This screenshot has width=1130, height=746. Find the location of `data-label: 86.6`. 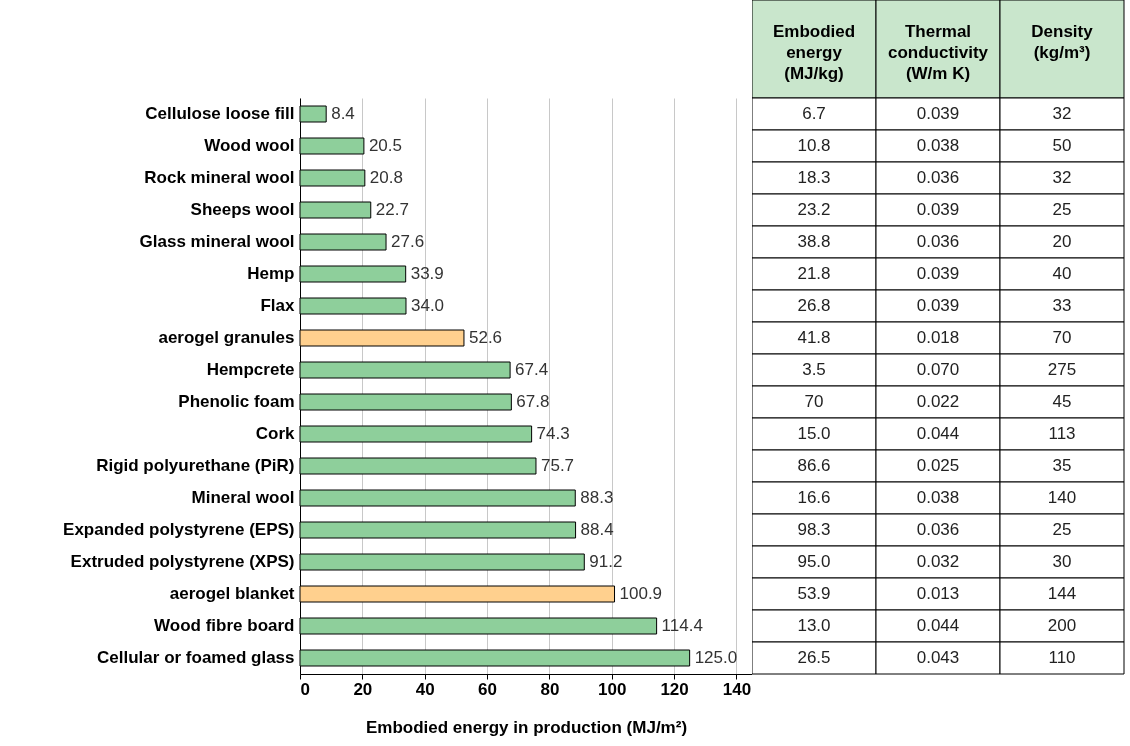

data-label: 86.6 is located at coordinates (814, 465).